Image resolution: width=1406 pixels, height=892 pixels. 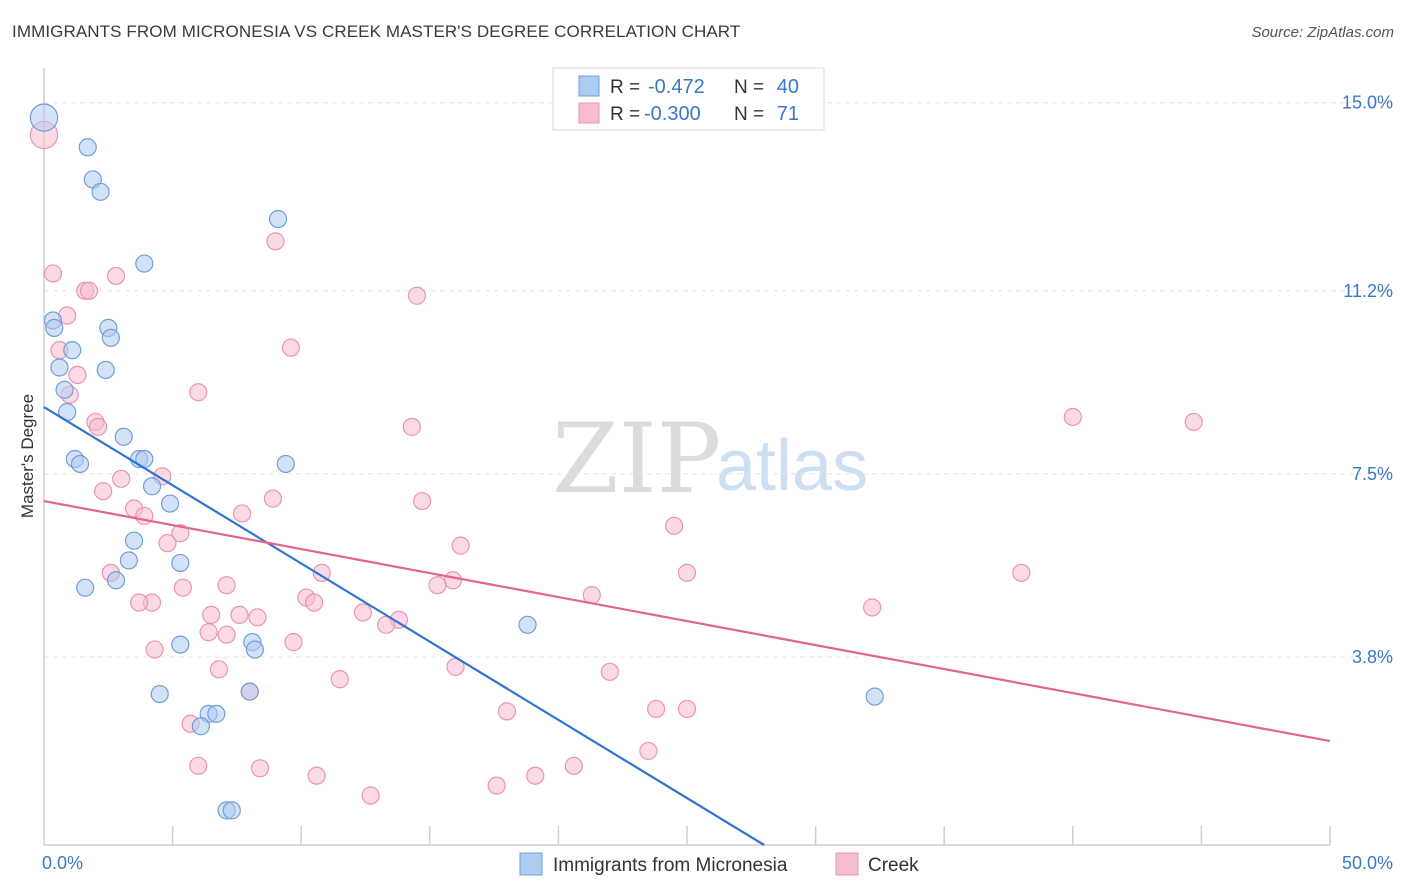 What do you see at coordinates (62, 863) in the screenshot?
I see `x-tick-label-min: 0.0%` at bounding box center [62, 863].